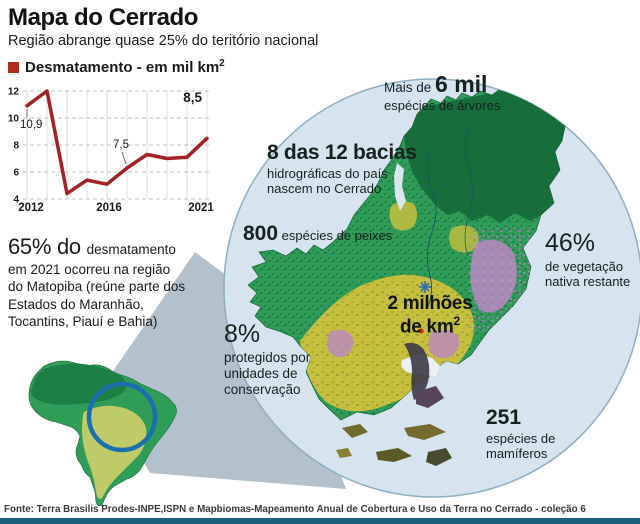  I want to click on map-dark-wing, so click(417, 371).